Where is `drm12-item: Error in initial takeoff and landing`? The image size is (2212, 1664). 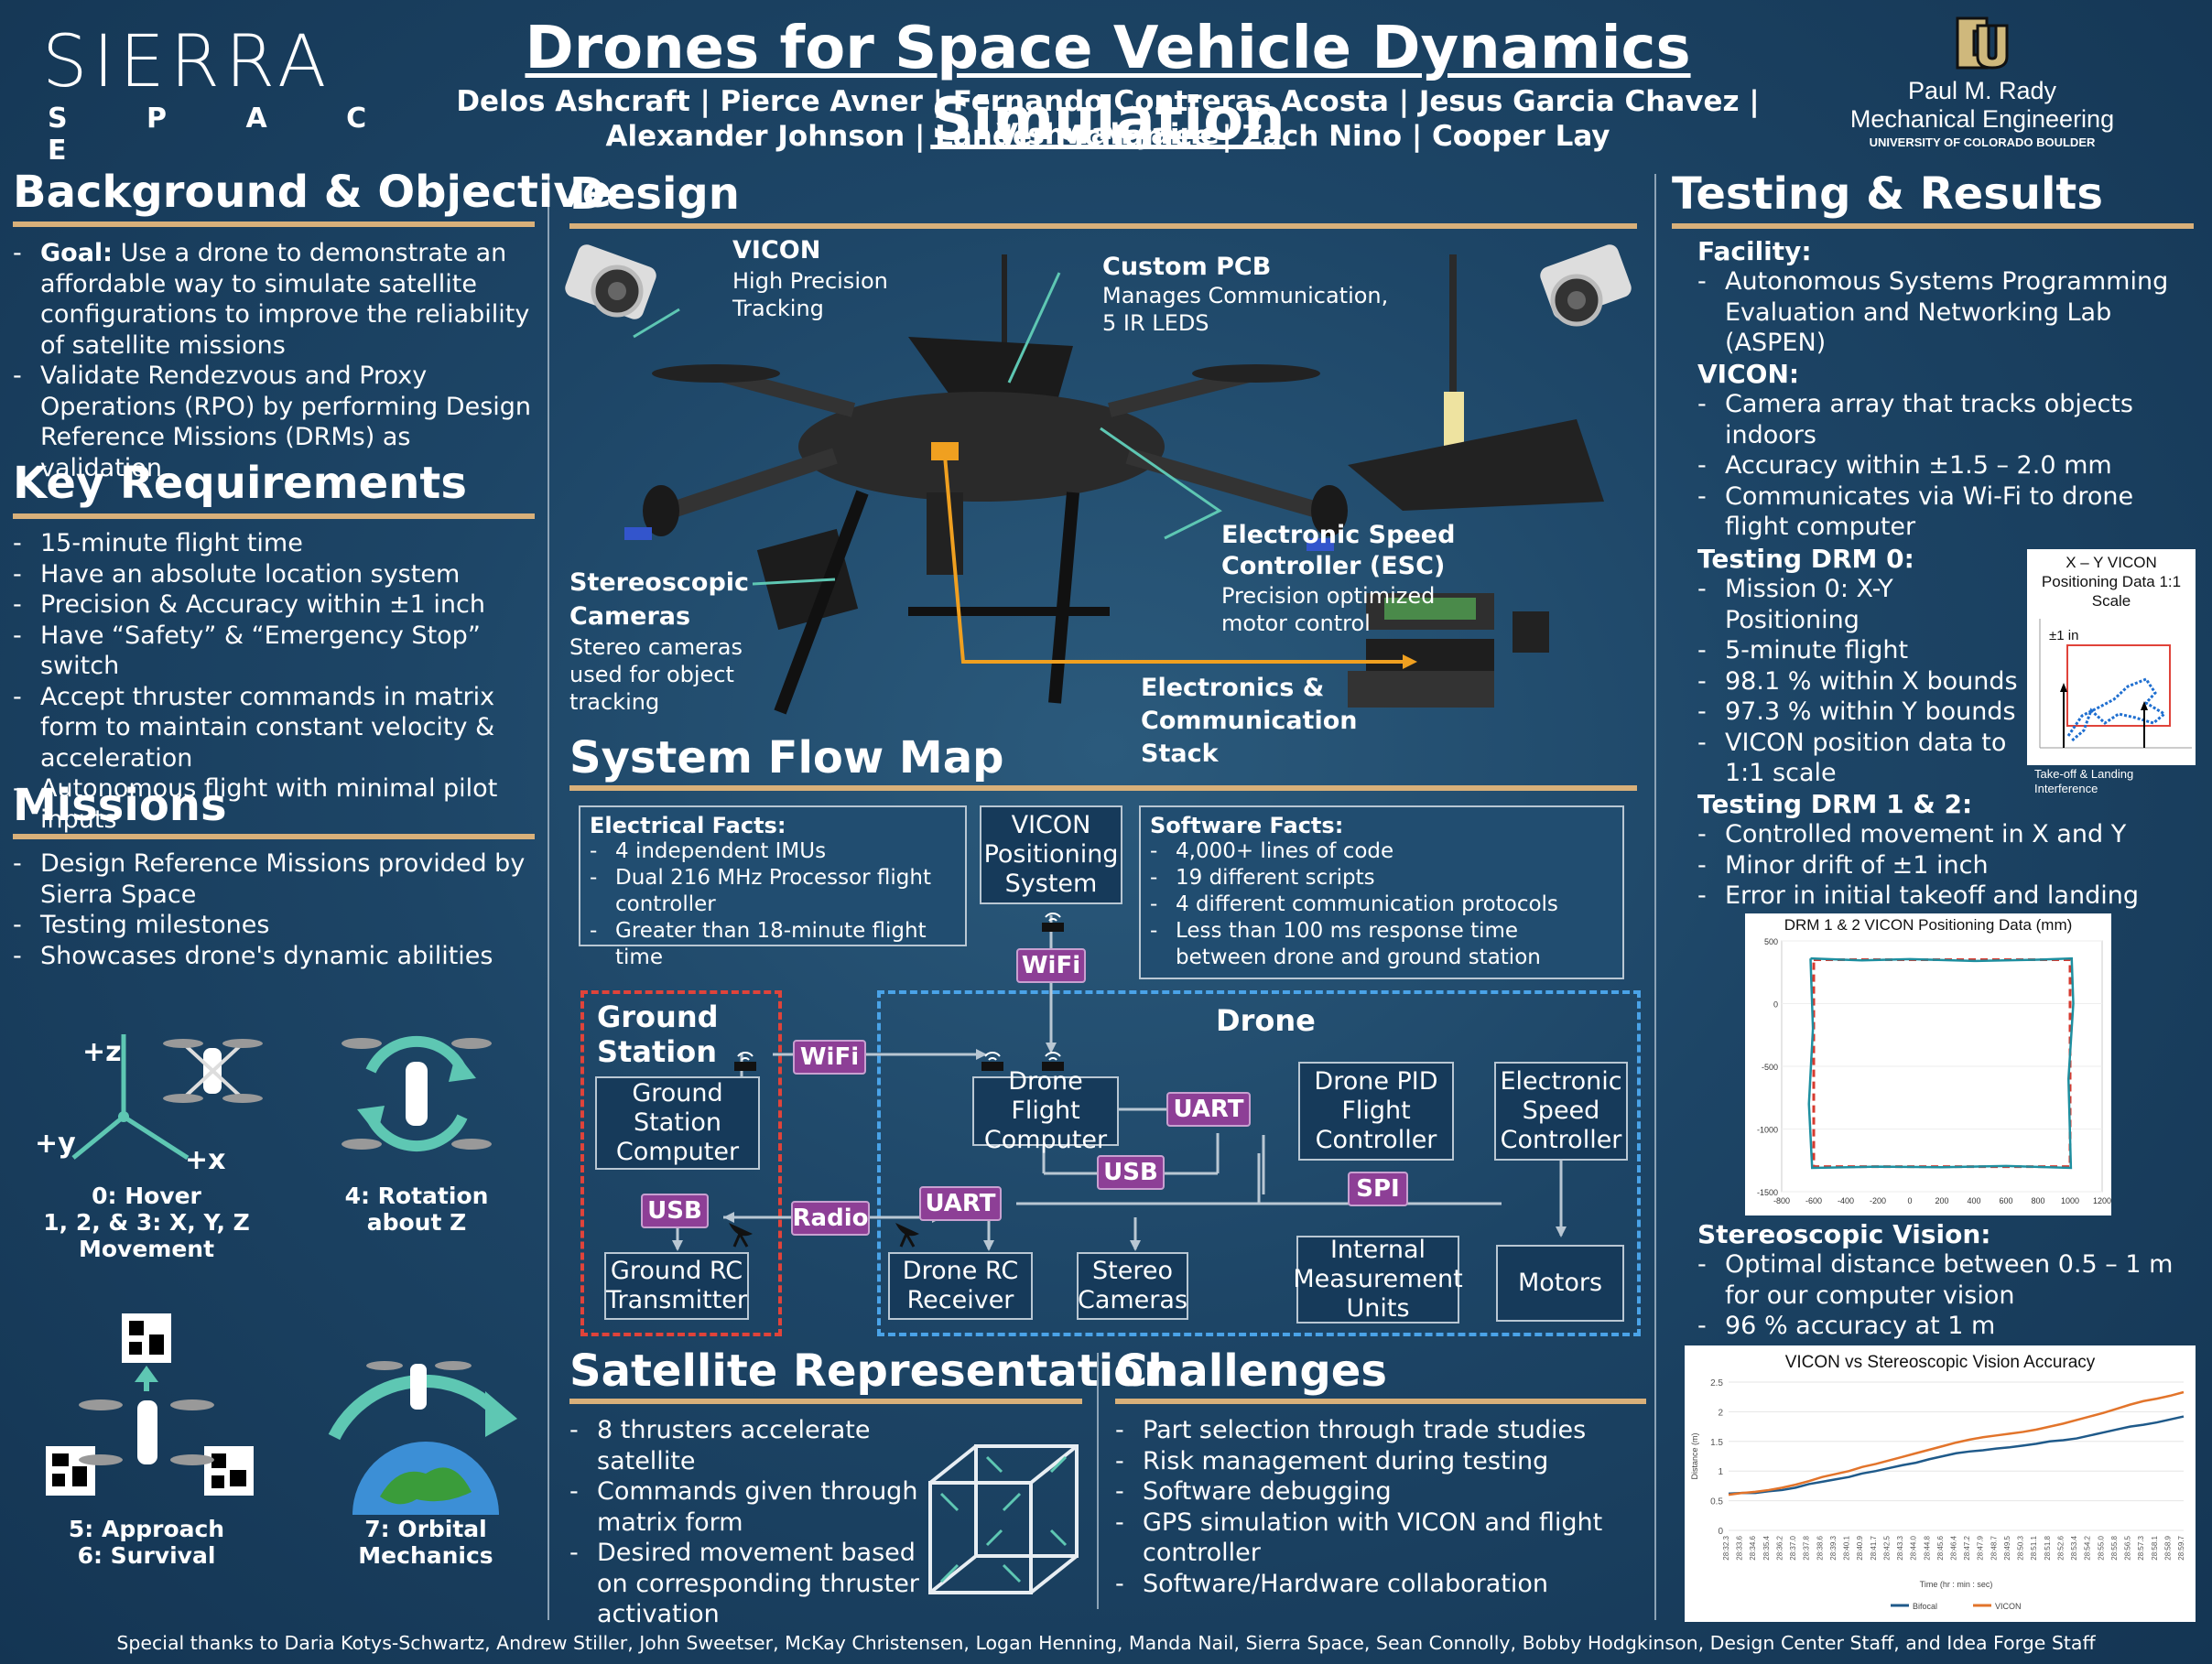
drm12-item: Error in initial takeoff and landing is located at coordinates (1945, 896).